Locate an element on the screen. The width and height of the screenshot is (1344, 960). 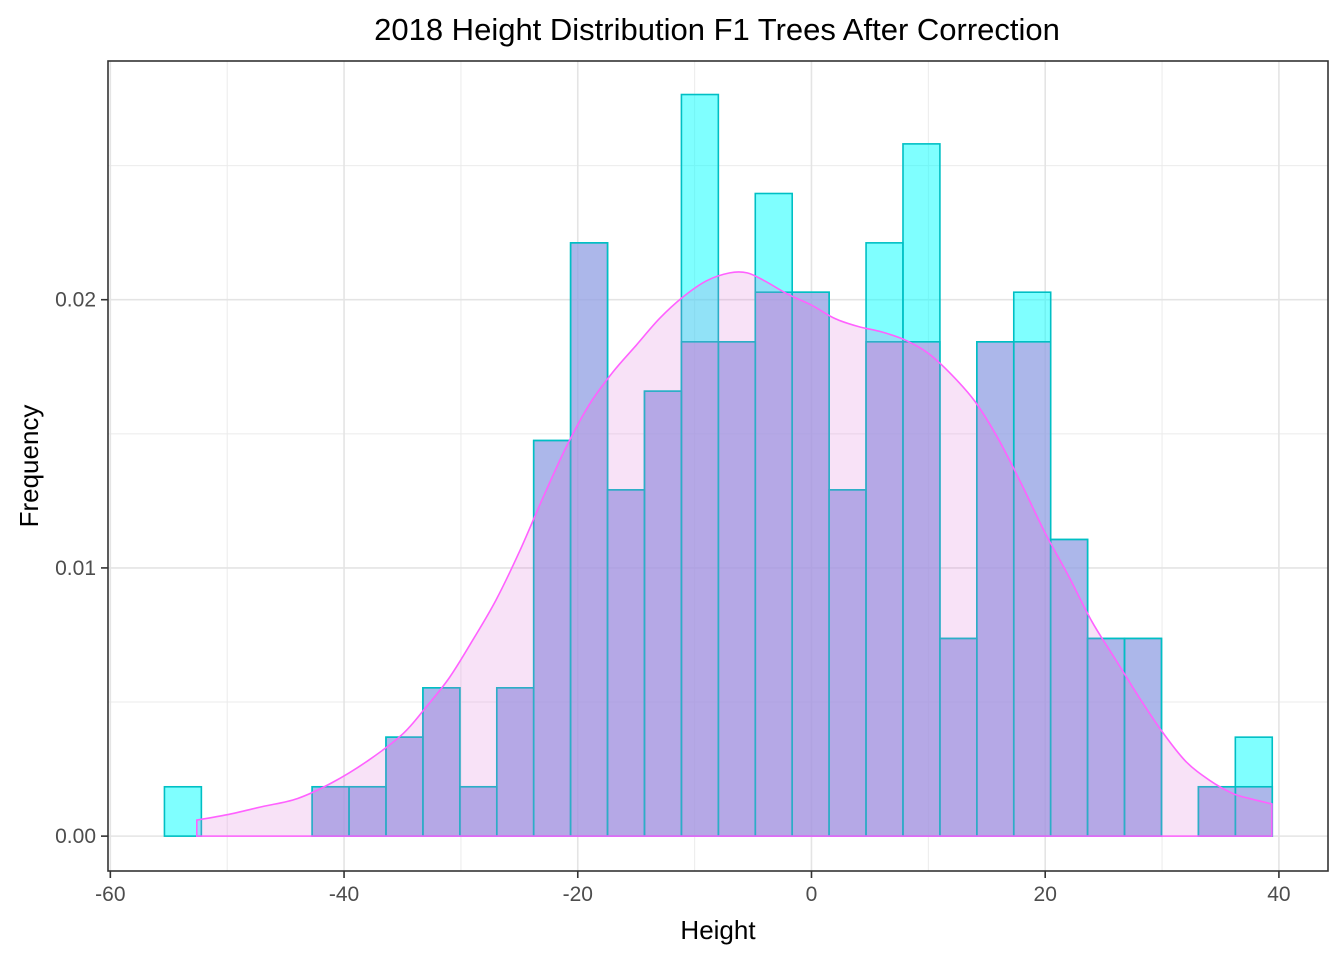
y-tick-label: 0.01 is located at coordinates (75, 568).